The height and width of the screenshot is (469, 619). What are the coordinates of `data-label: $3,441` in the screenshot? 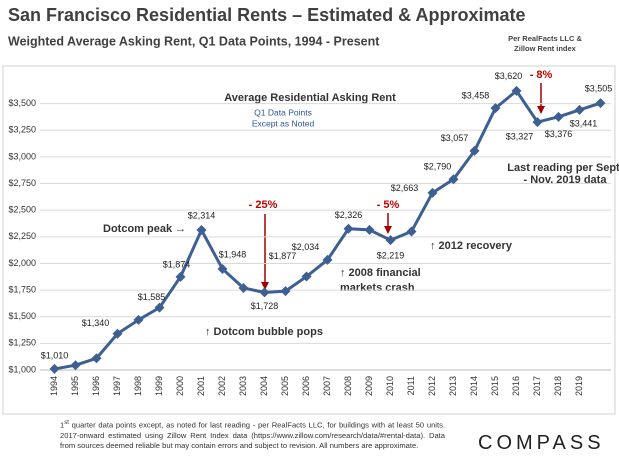 It's located at (584, 123).